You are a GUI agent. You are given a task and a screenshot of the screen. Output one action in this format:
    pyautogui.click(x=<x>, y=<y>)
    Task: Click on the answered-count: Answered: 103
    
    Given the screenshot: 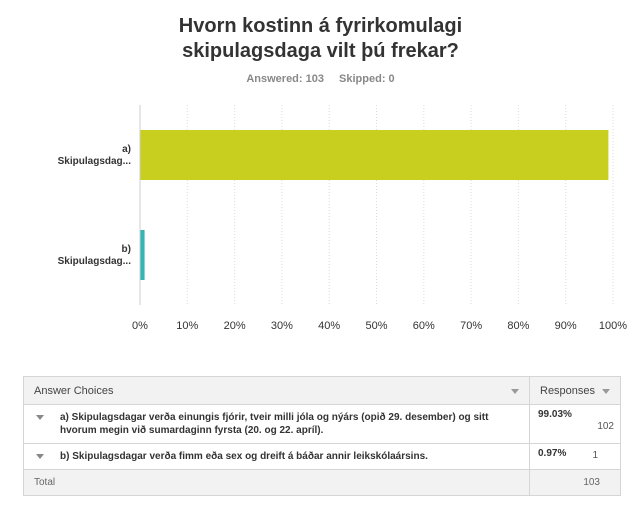 What is the action you would take?
    pyautogui.click(x=285, y=79)
    